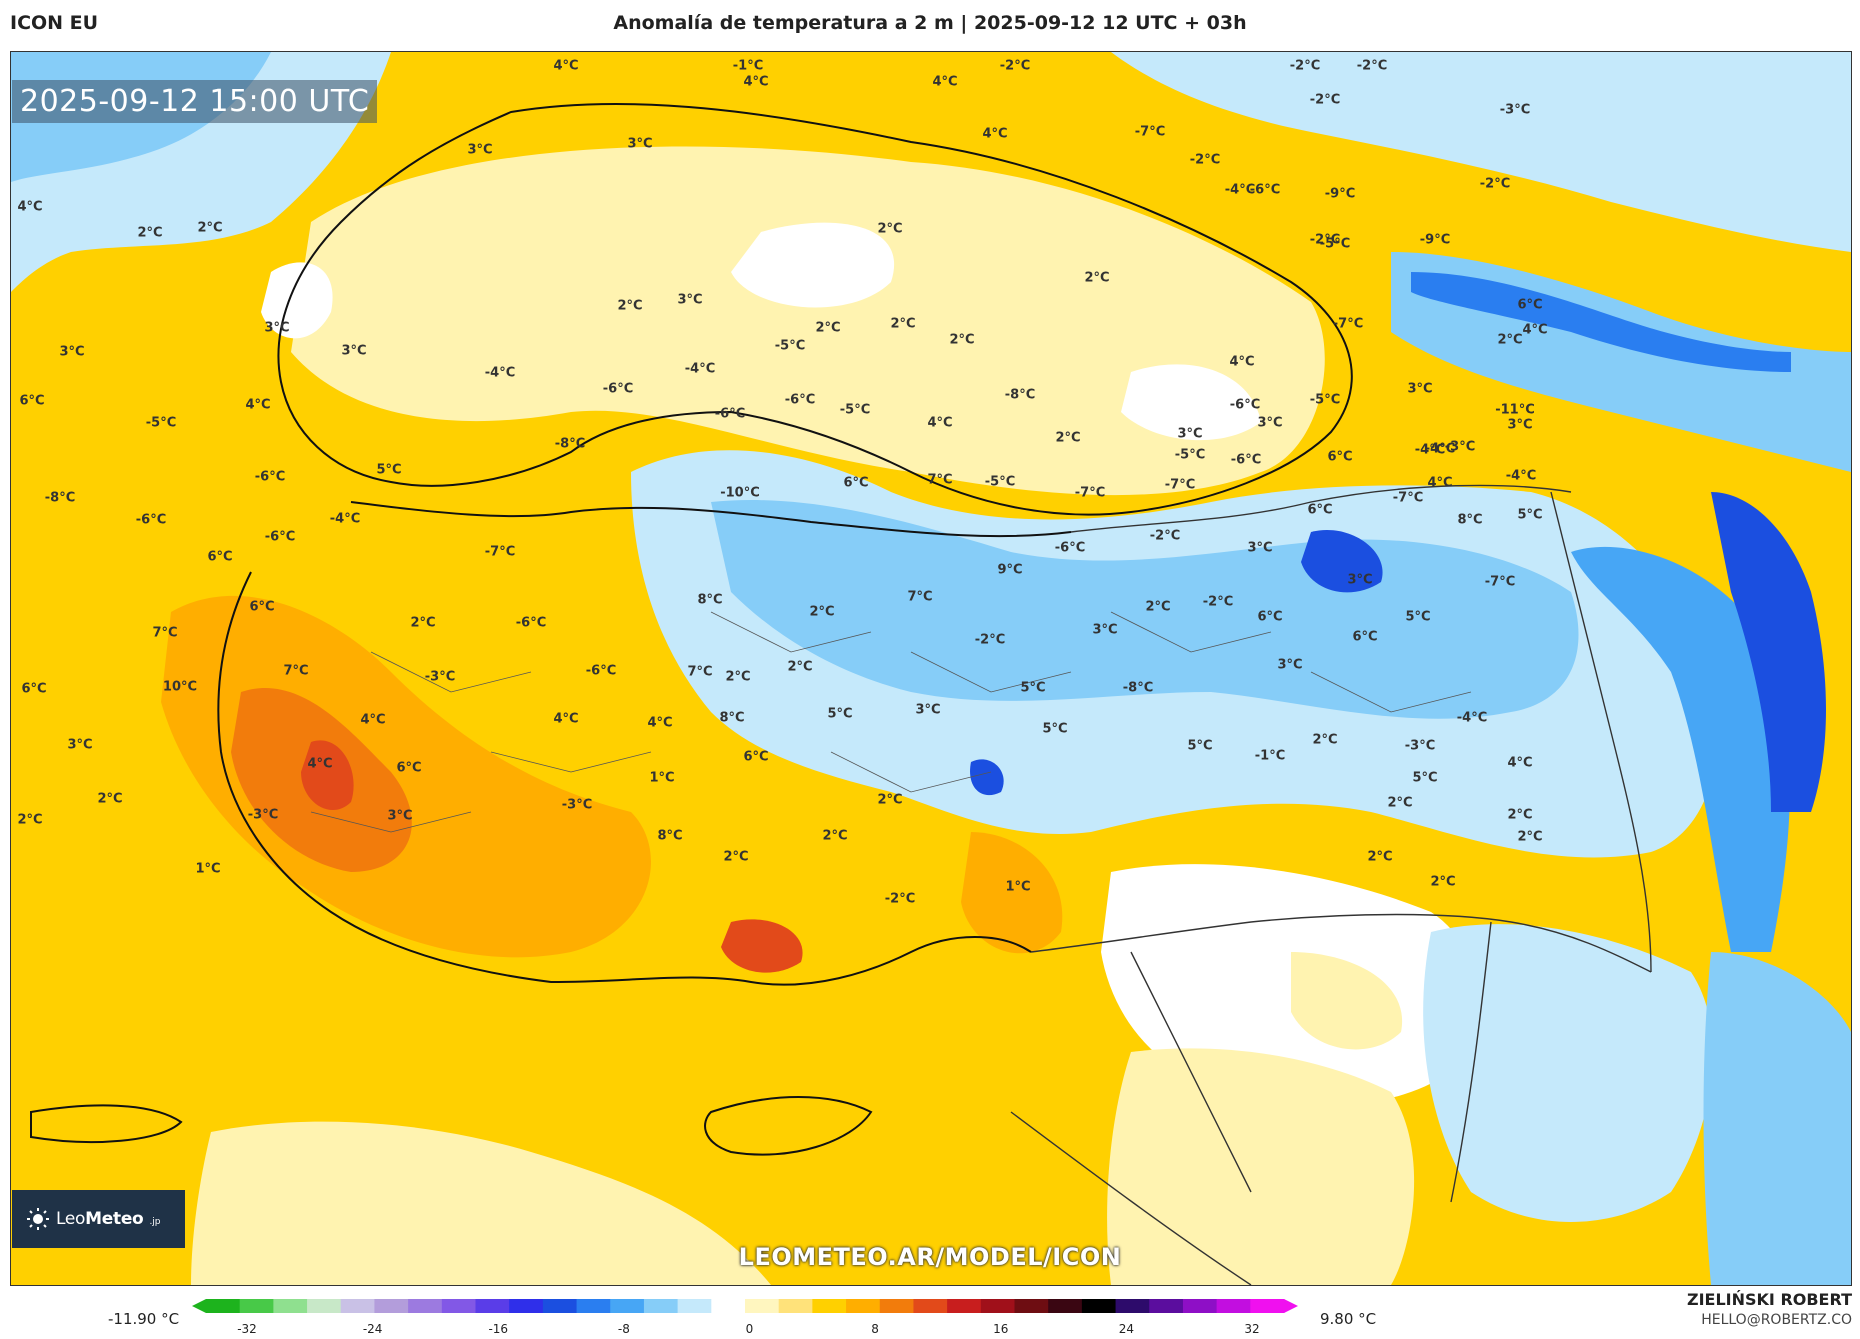  I want to click on colorbar-min-label: -11.90 °C, so click(144, 1319).